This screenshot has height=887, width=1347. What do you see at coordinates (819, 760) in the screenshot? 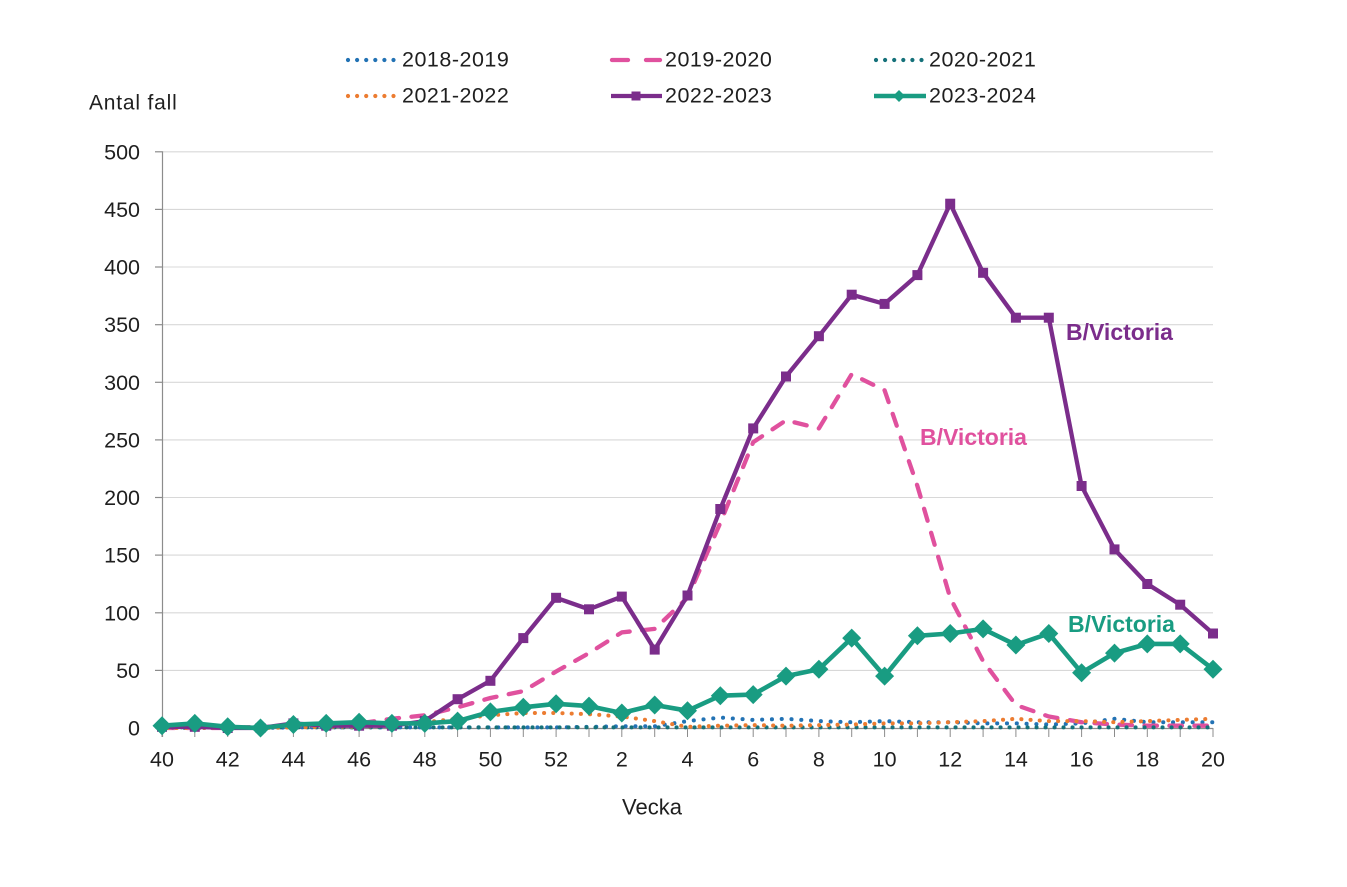
I see `svg-text: 8` at bounding box center [819, 760].